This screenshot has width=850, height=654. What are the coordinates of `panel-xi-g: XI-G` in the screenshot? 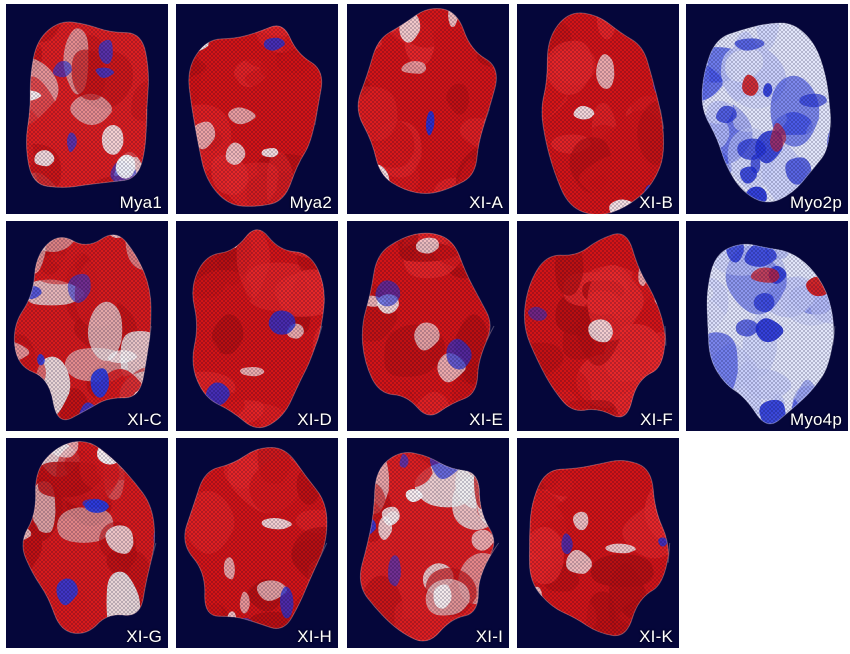 It's located at (87, 543).